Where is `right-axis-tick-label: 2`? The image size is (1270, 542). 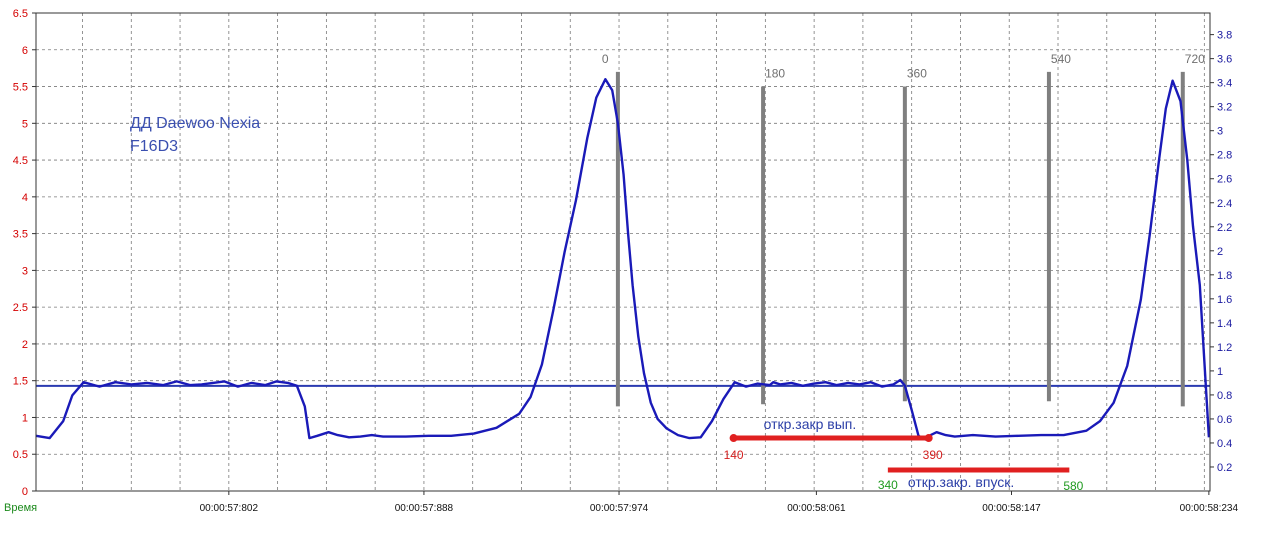 right-axis-tick-label: 2 is located at coordinates (1220, 252).